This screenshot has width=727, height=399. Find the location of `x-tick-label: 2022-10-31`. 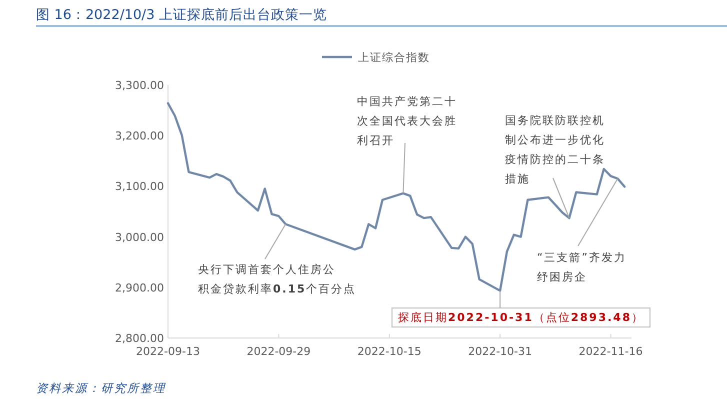

x-tick-label: 2022-10-31 is located at coordinates (500, 351).